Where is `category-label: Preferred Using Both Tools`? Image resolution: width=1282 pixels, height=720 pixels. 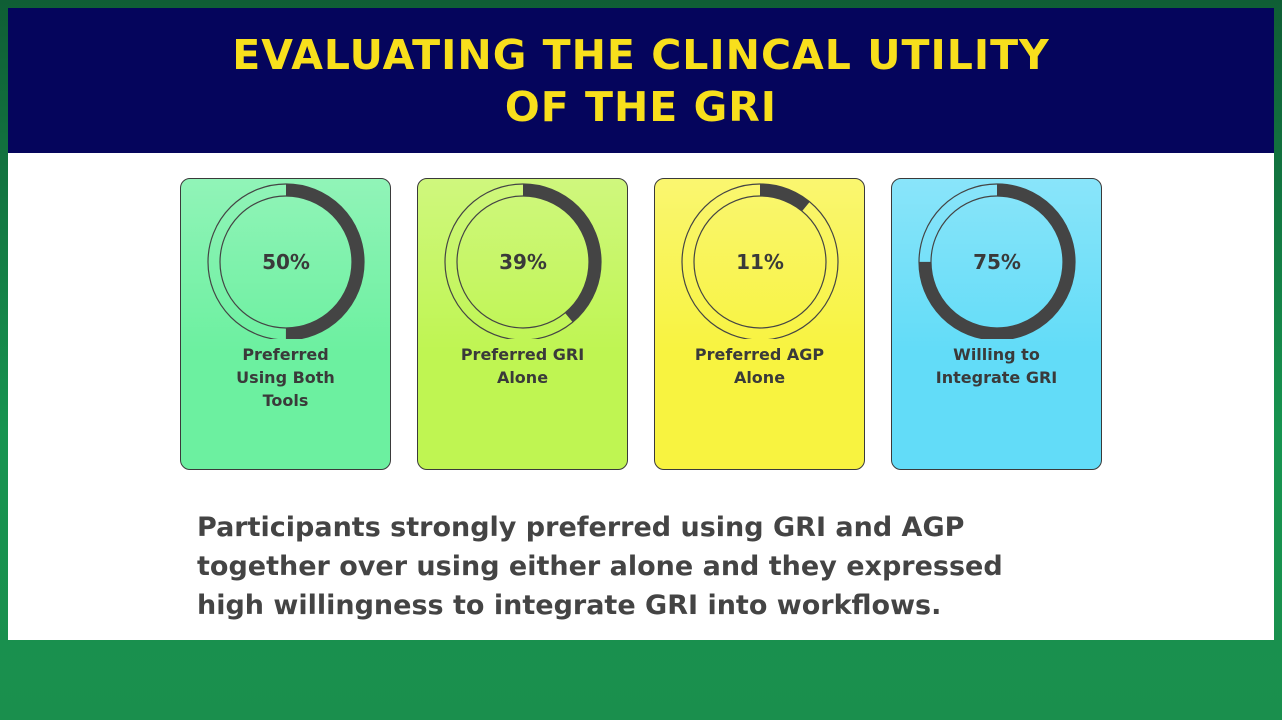 category-label: Preferred Using Both Tools is located at coordinates (285, 377).